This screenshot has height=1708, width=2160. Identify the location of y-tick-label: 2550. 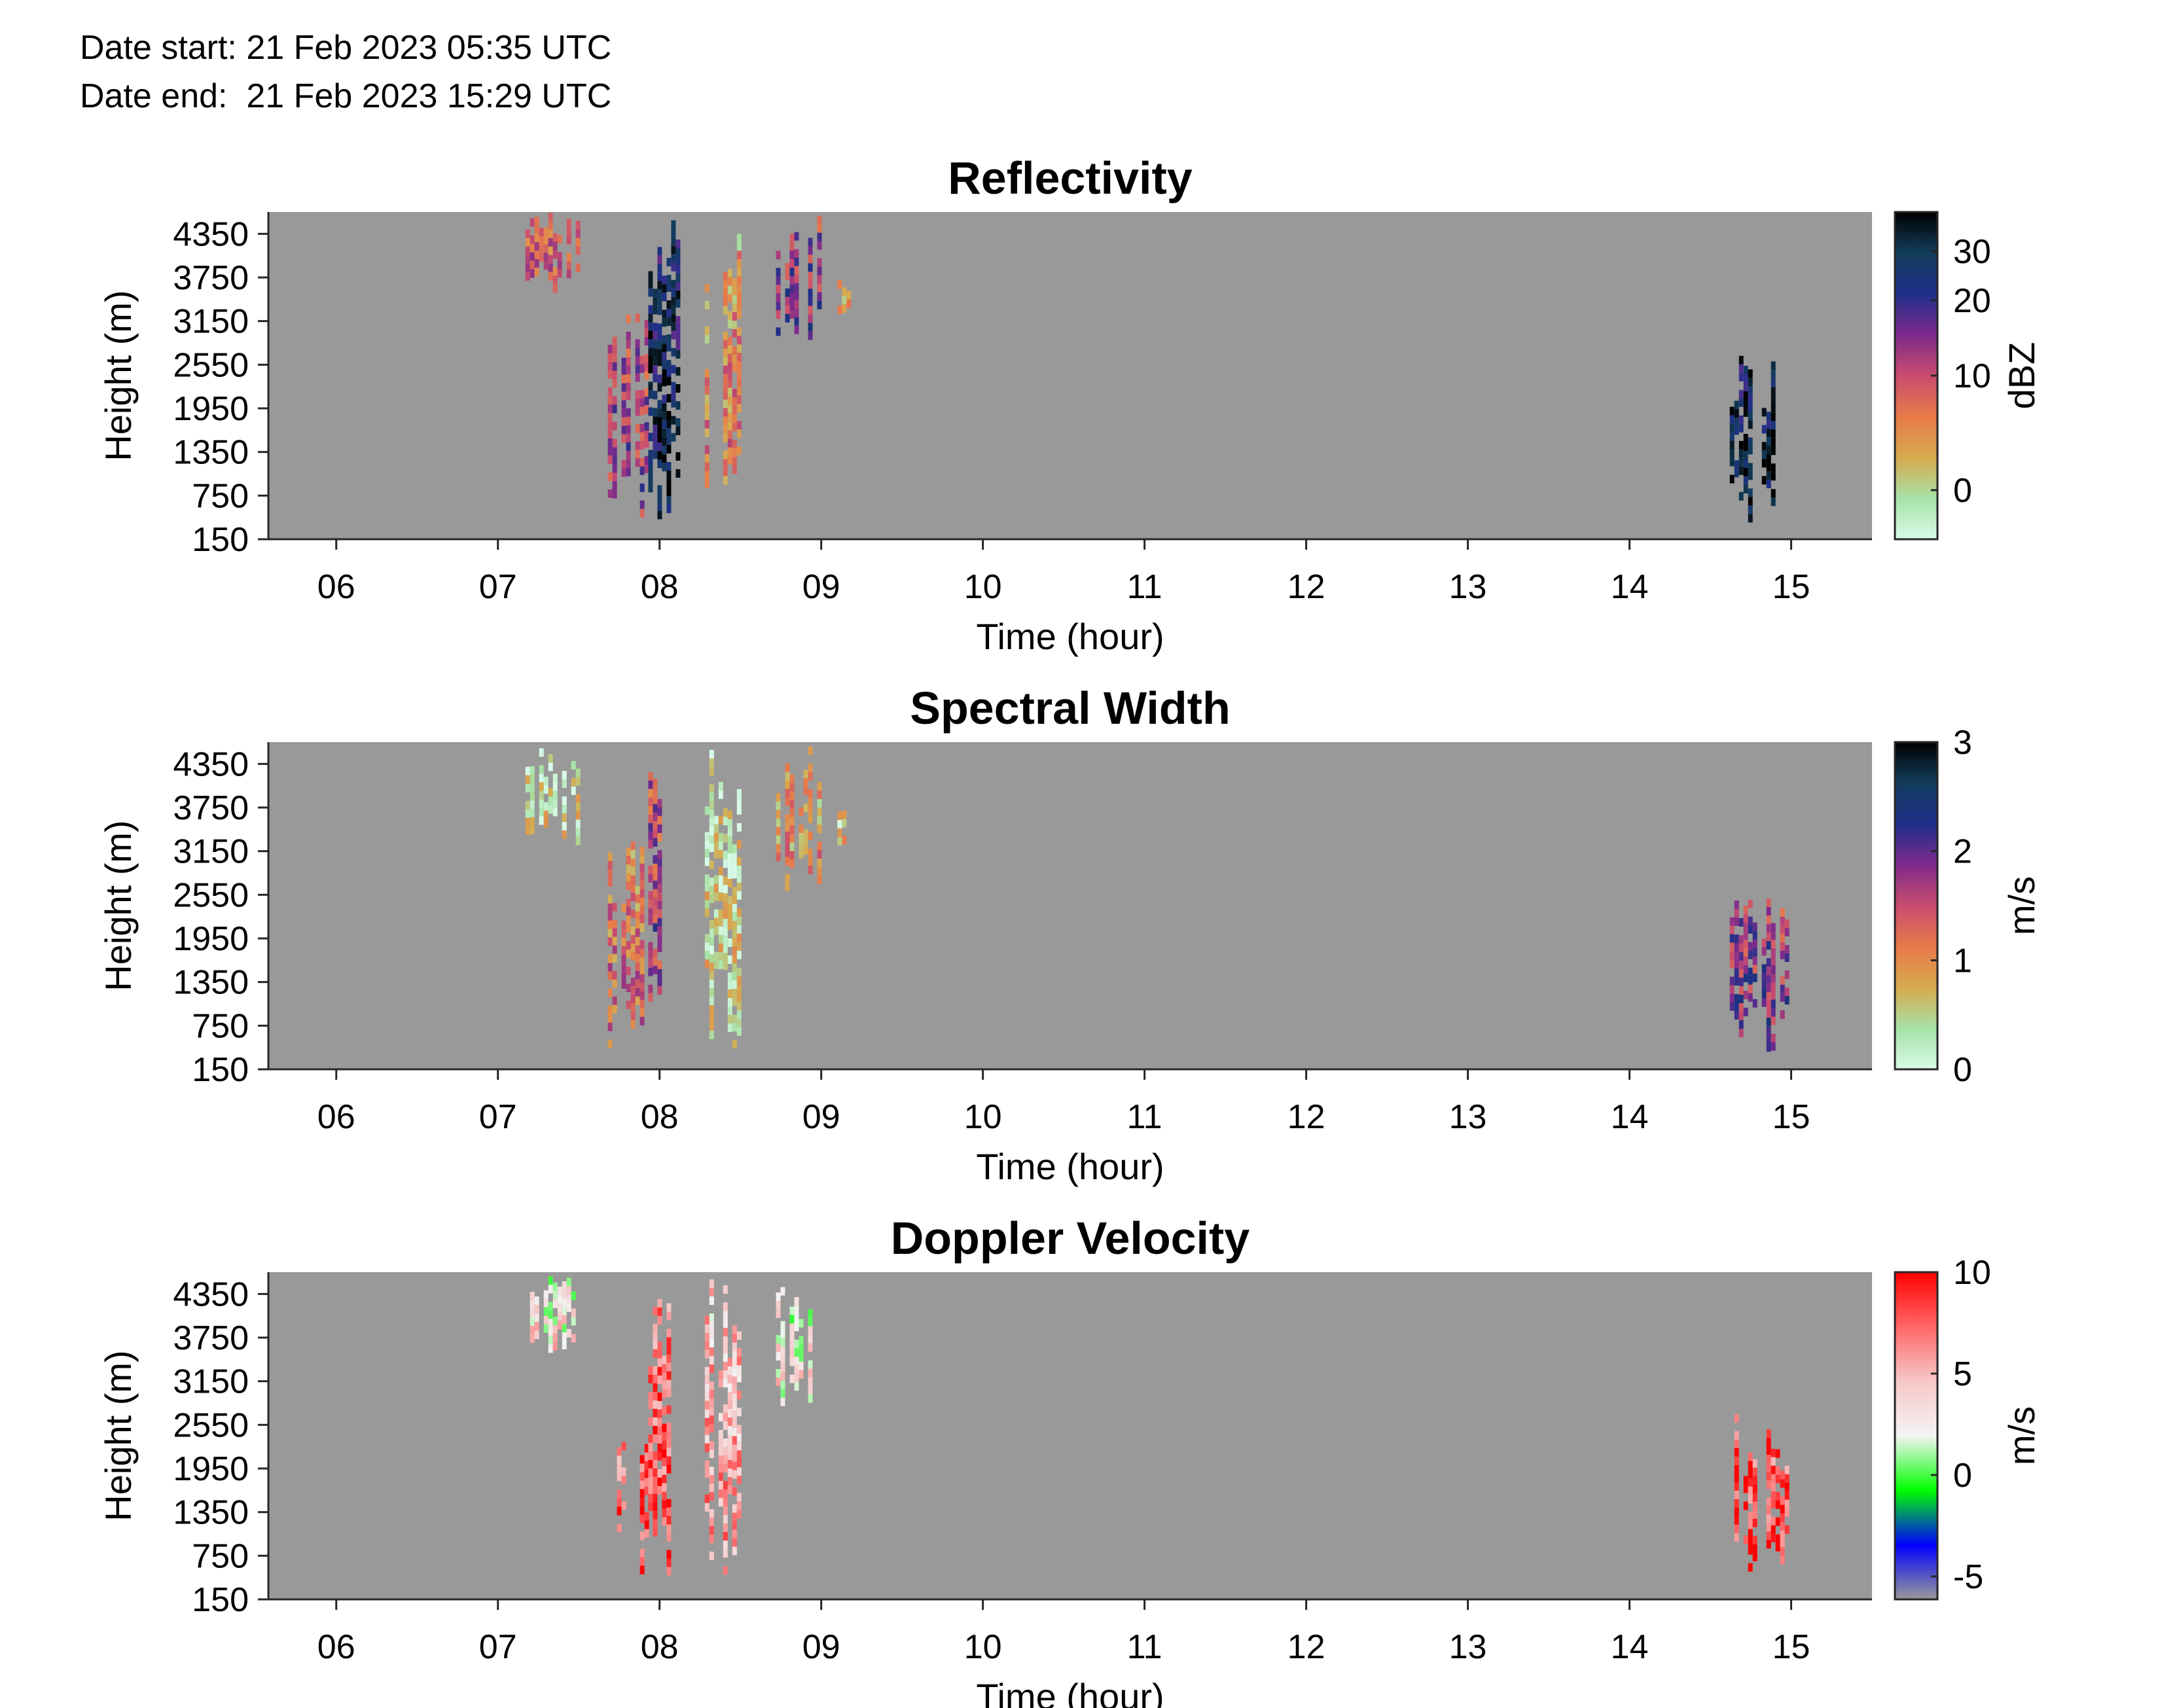
(211, 365).